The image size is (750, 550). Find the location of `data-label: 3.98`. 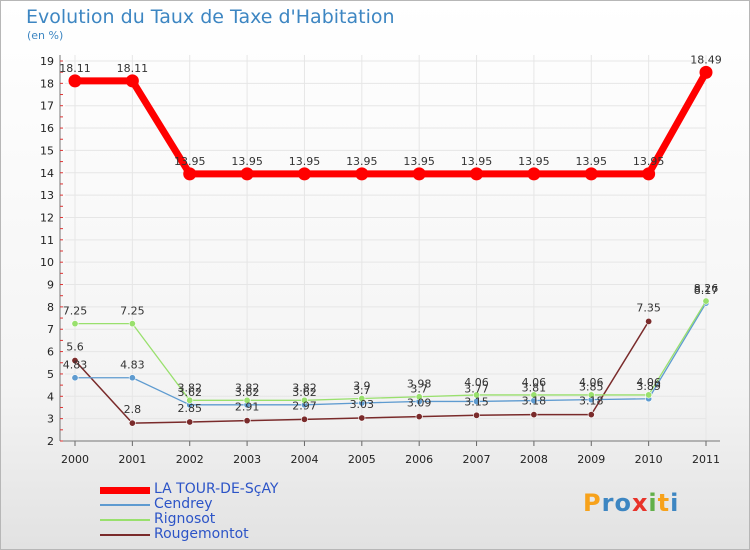

data-label: 3.98 is located at coordinates (419, 384).